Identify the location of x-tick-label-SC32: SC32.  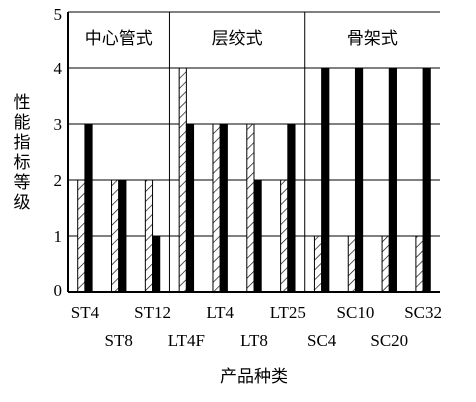
(423, 312).